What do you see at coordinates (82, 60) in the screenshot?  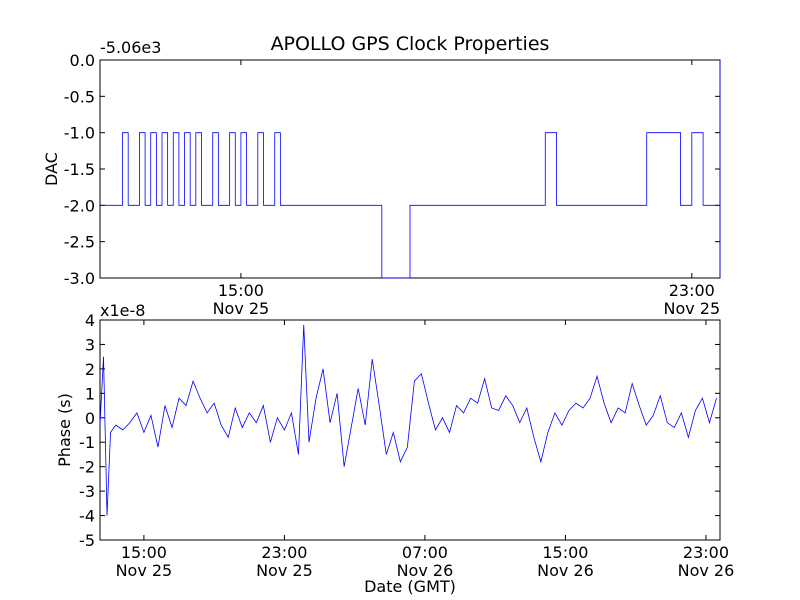 I see `dac-ytick-label: 0.0` at bounding box center [82, 60].